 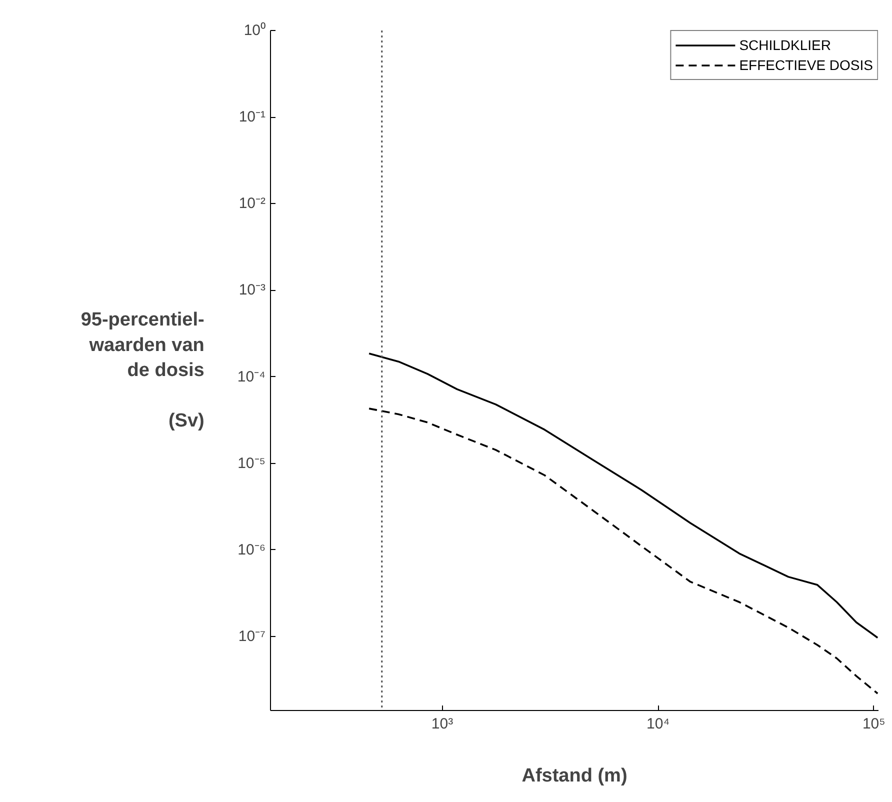 What do you see at coordinates (252, 637) in the screenshot?
I see `y-tick-label: 10⁻⁷` at bounding box center [252, 637].